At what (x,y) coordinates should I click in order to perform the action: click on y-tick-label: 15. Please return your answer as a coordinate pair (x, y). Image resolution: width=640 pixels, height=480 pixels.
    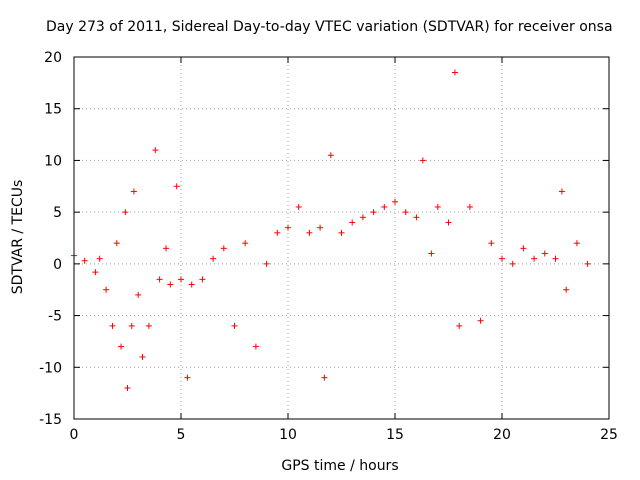
    Looking at the image, I should click on (53, 110).